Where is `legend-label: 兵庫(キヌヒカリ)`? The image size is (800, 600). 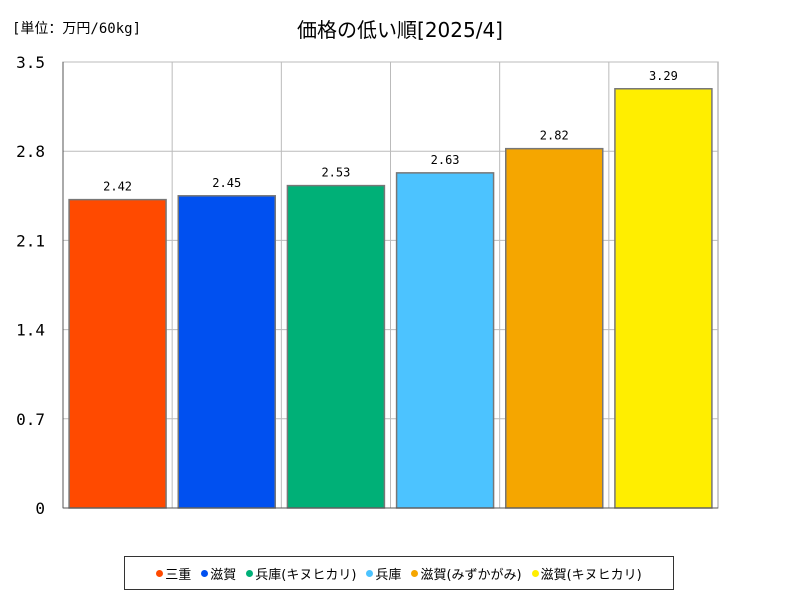
legend-label: 兵庫(キヌヒカリ) is located at coordinates (306, 575).